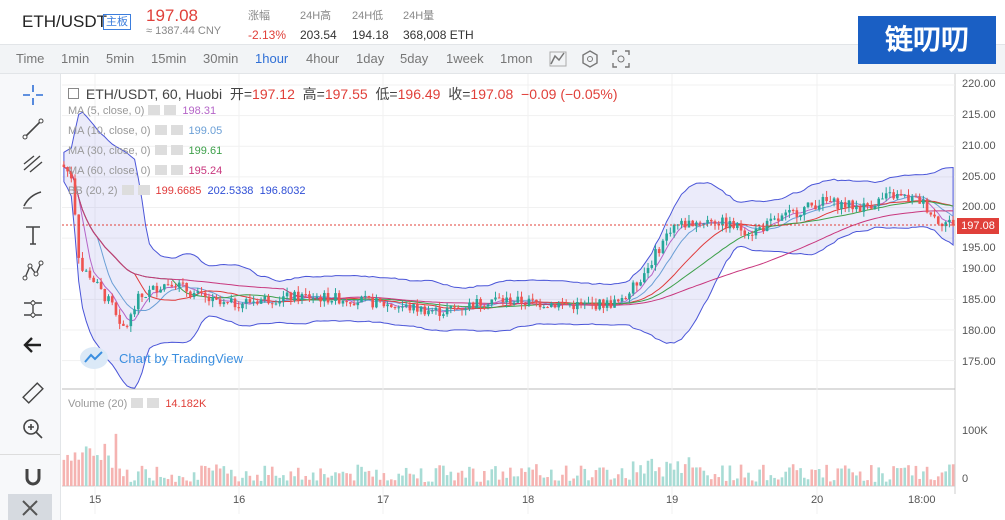 Image resolution: width=1005 pixels, height=520 pixels. What do you see at coordinates (621, 59) in the screenshot?
I see `screenshot-icon` at bounding box center [621, 59].